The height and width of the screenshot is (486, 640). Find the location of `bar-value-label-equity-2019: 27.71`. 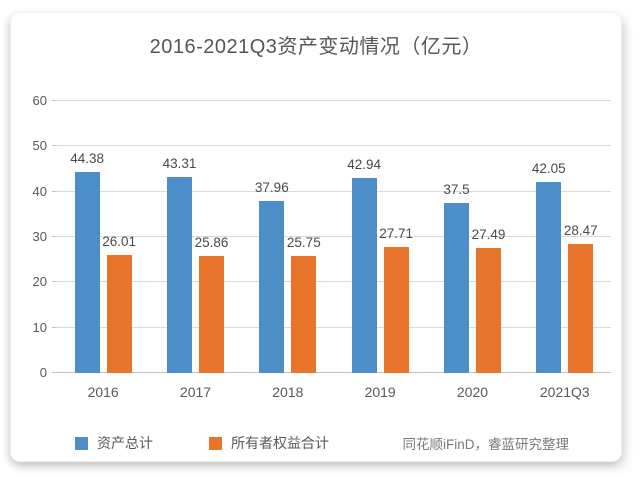

bar-value-label-equity-2019: 27.71 is located at coordinates (396, 234).